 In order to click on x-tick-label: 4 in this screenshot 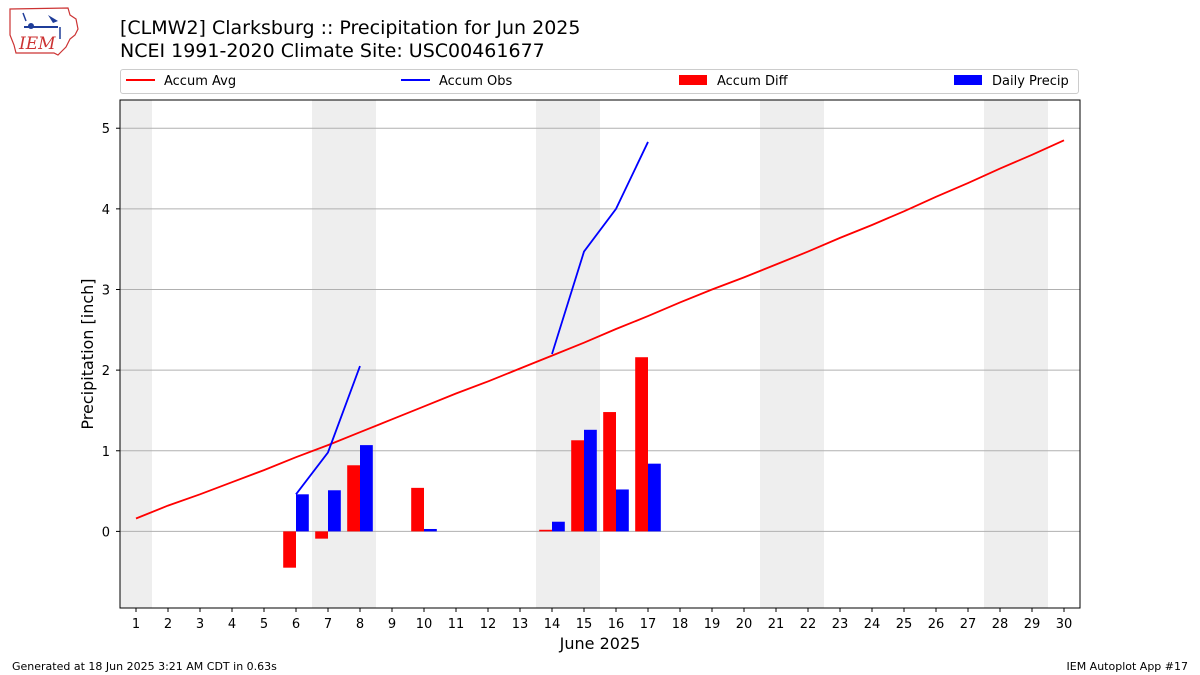, I will do `click(232, 624)`.